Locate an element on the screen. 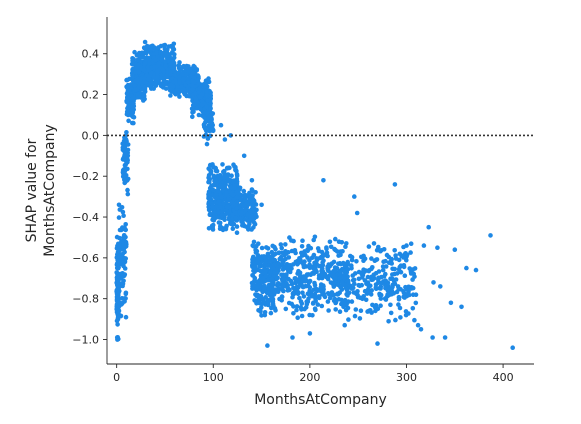 The height and width of the screenshot is (424, 581). y-tick-label: 0.0 is located at coordinates (91, 135).